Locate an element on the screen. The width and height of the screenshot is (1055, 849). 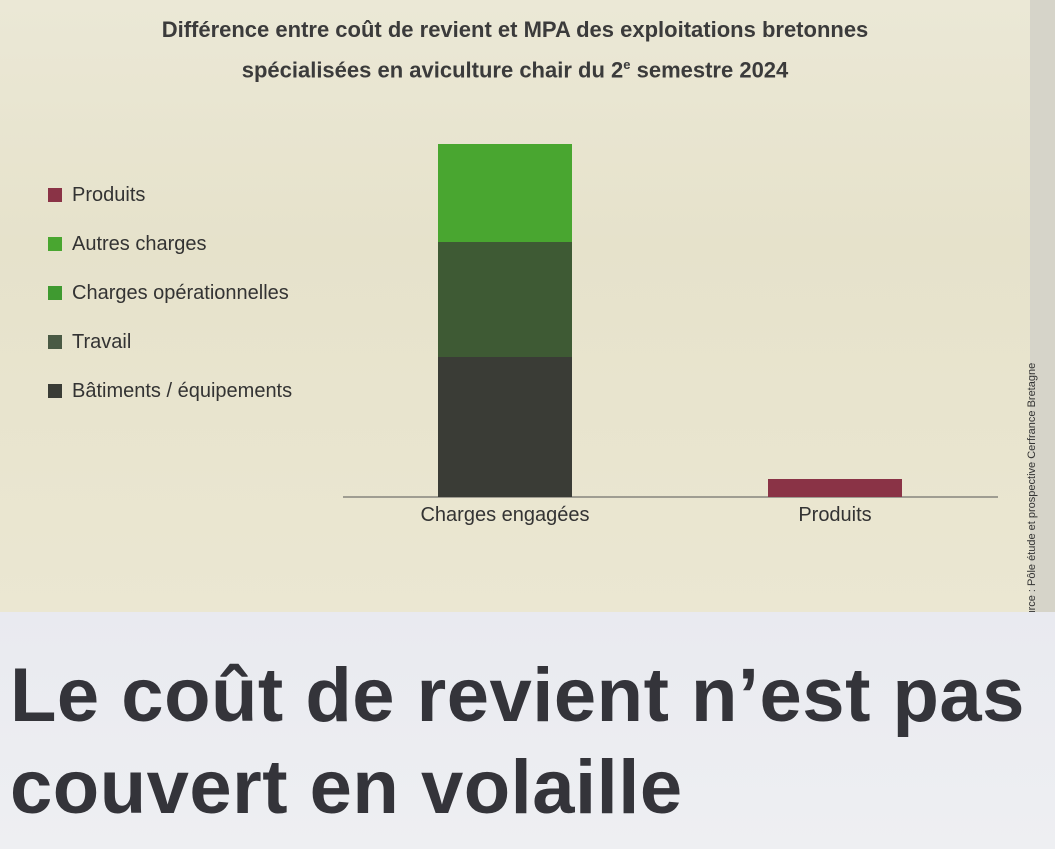
legend-label: Produits is located at coordinates (109, 194).